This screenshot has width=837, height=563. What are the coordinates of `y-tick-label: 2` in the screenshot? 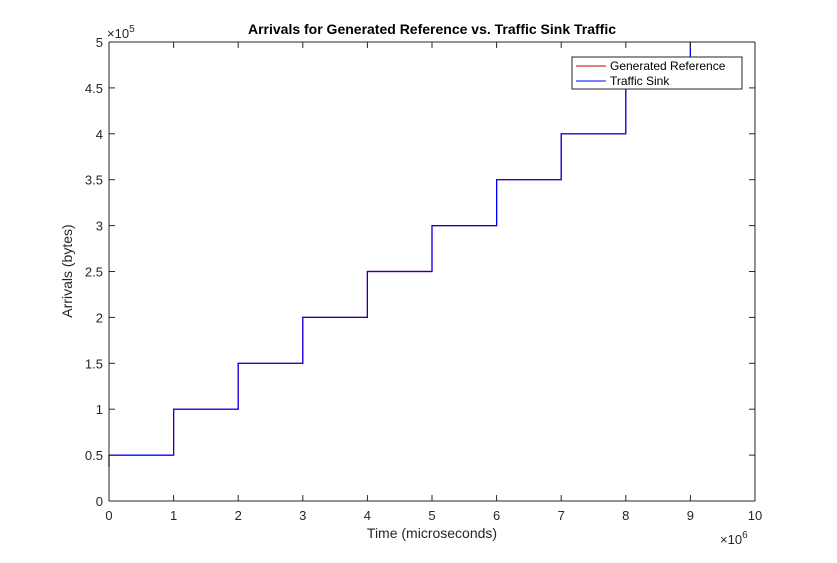 It's located at (99, 317).